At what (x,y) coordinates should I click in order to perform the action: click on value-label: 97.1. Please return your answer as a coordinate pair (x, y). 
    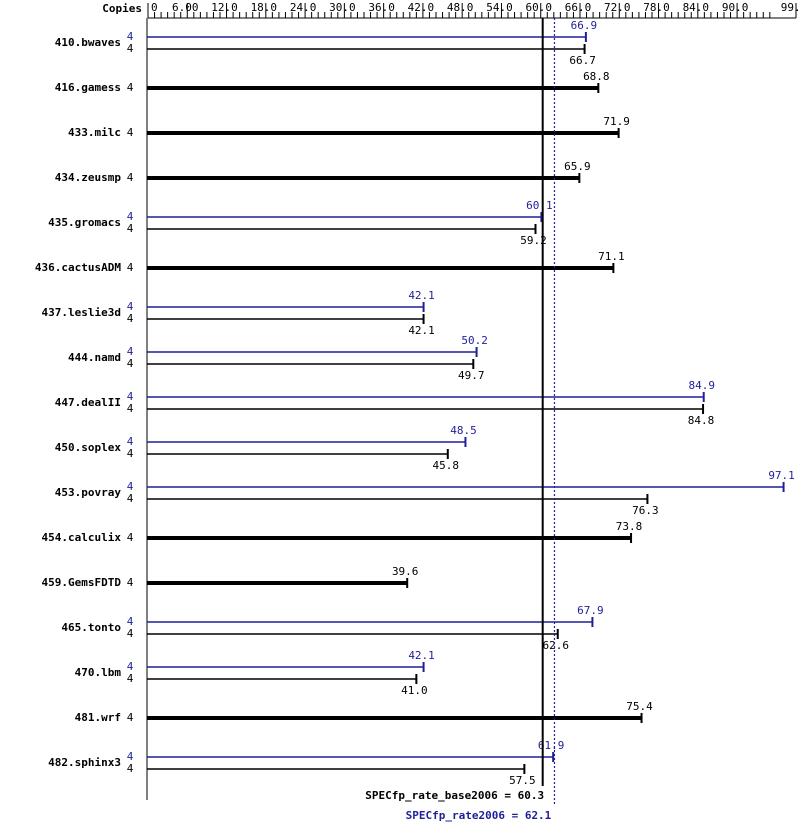
    Looking at the image, I should click on (781, 475).